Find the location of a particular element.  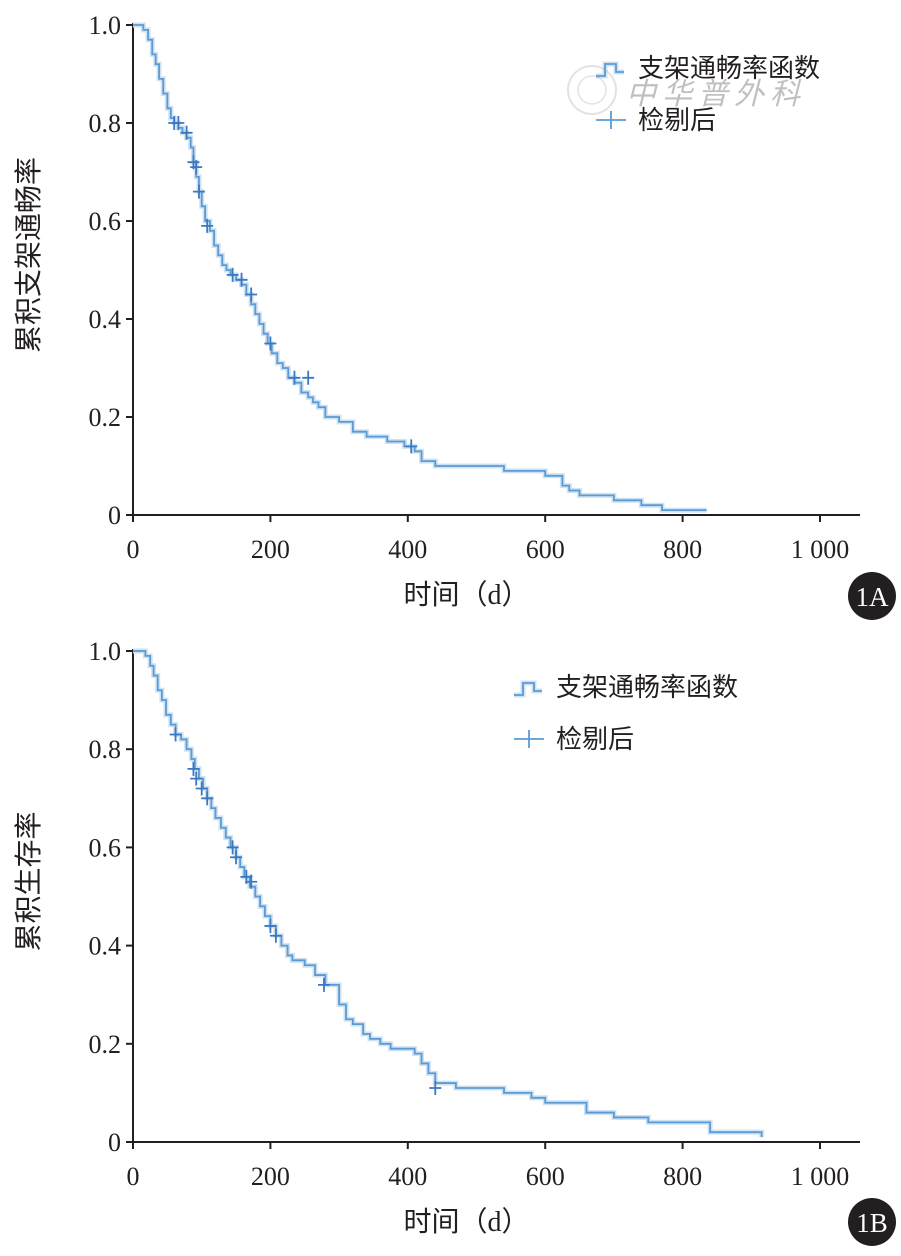

watermark-text: 中华普外科 is located at coordinates (716, 94).